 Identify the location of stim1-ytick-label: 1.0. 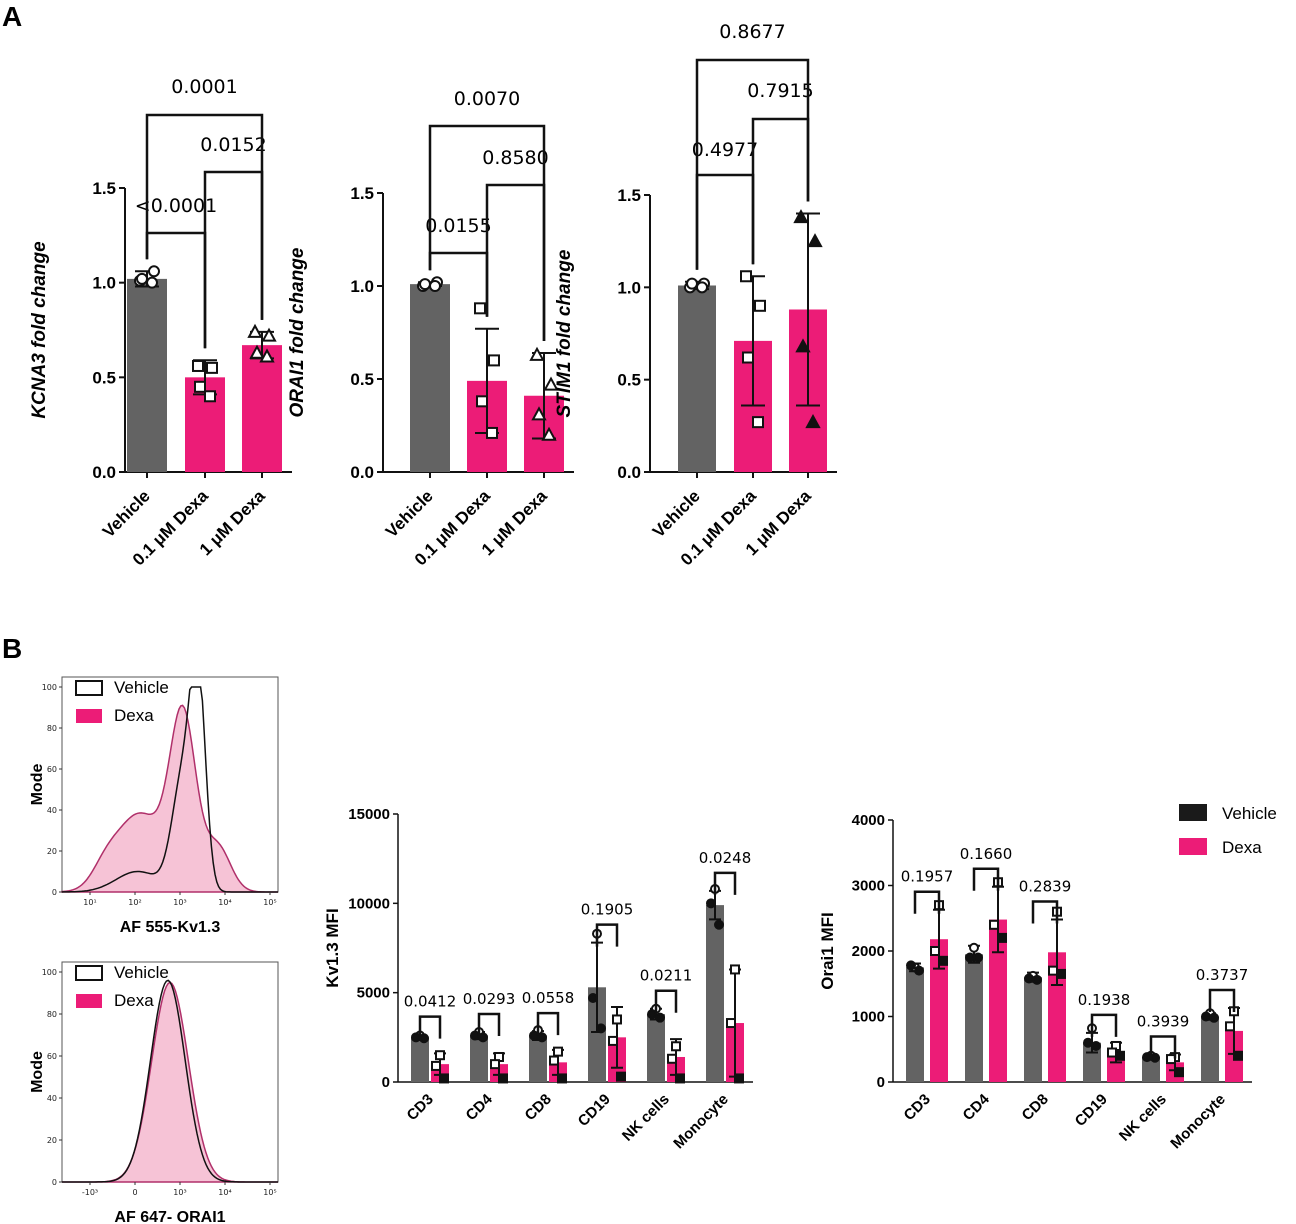
(629, 287).